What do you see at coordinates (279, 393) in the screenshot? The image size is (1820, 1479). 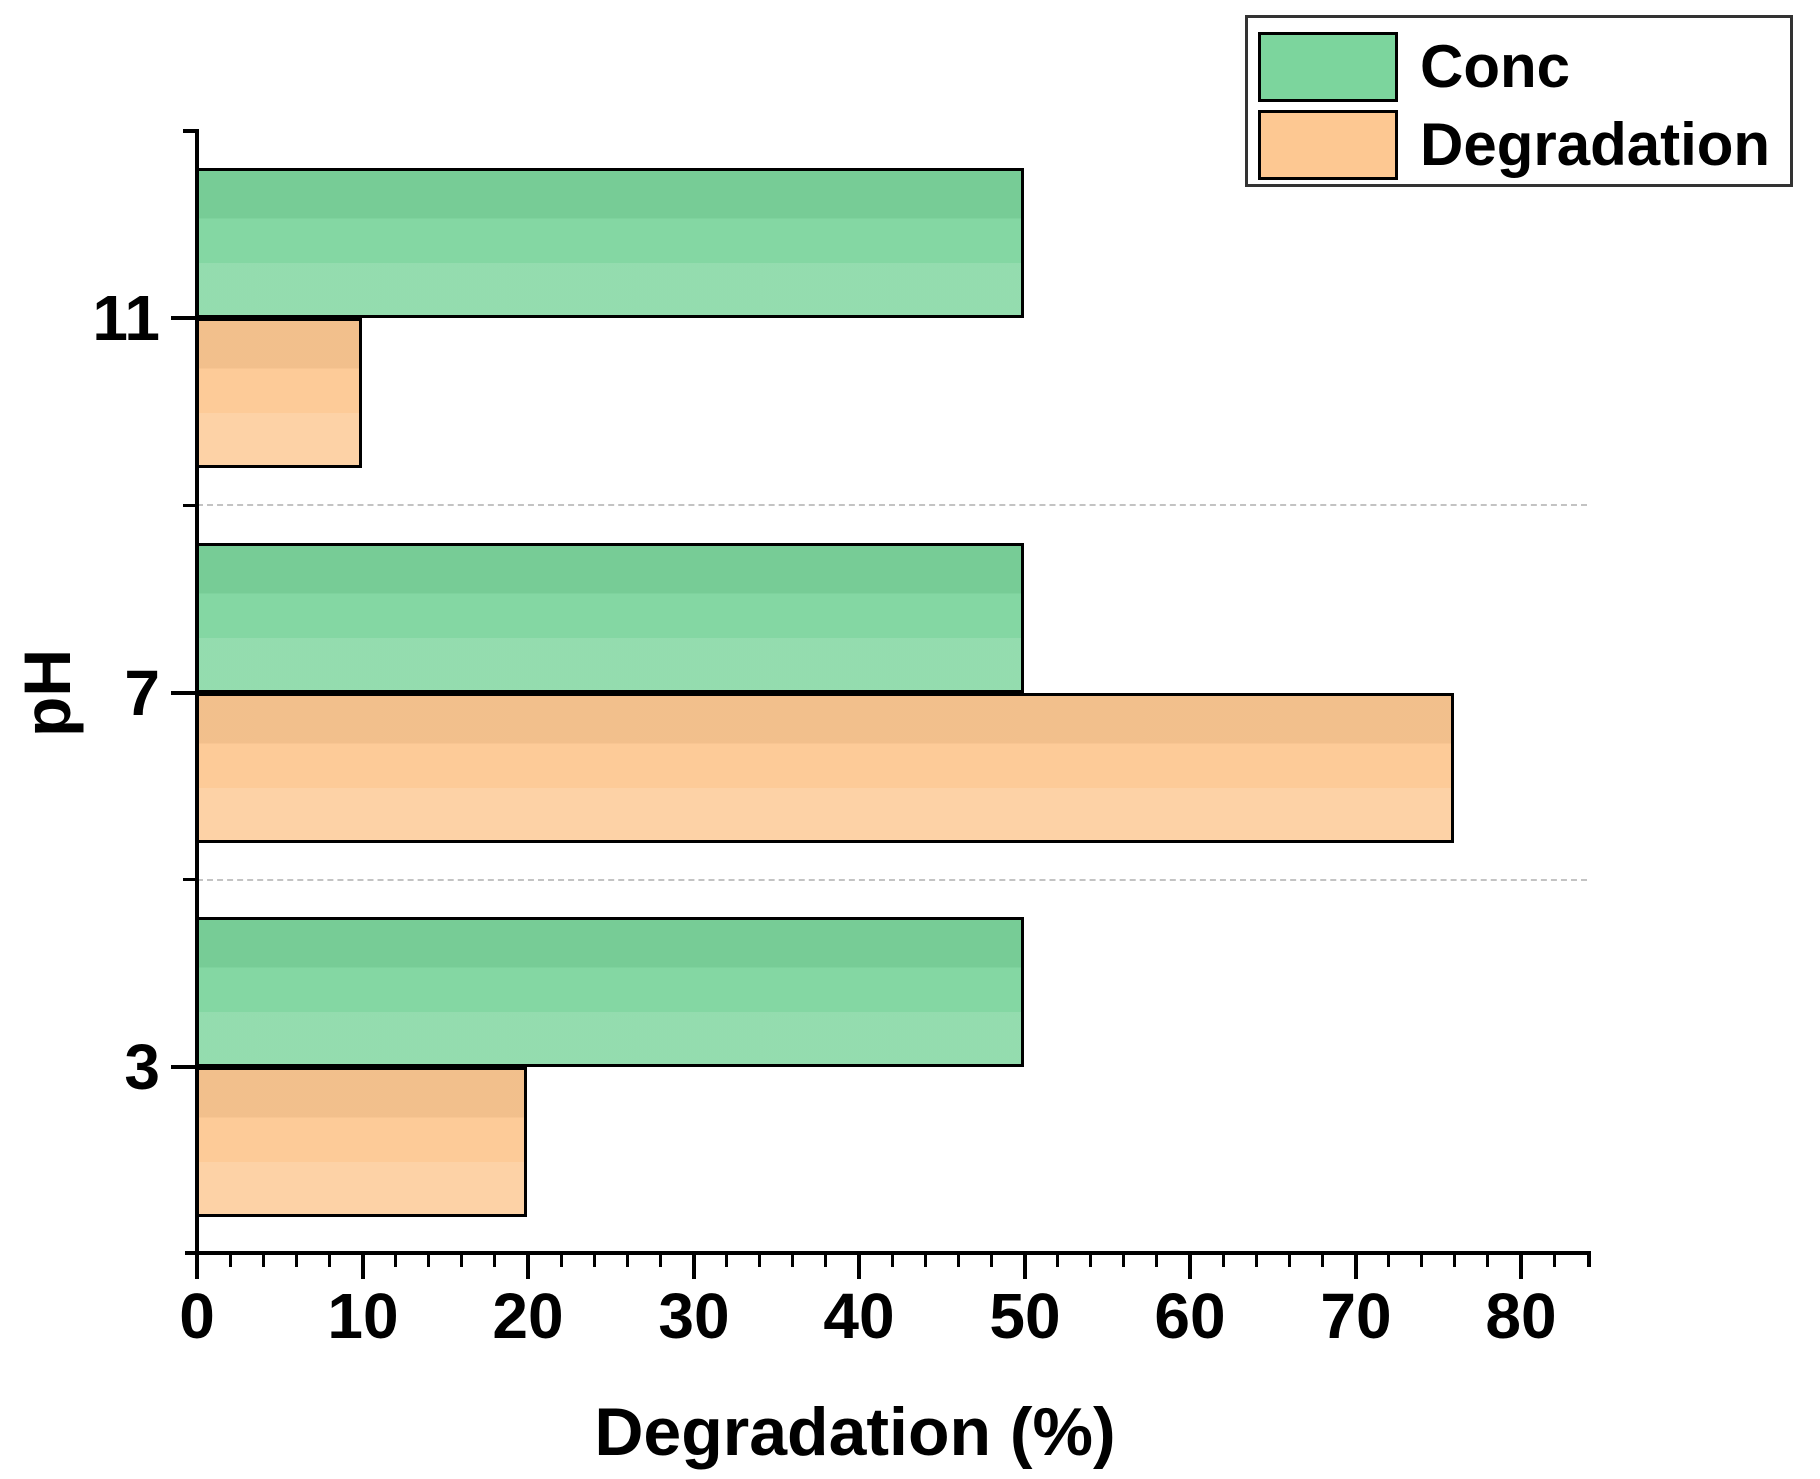 I see `bar-degradation-ph11` at bounding box center [279, 393].